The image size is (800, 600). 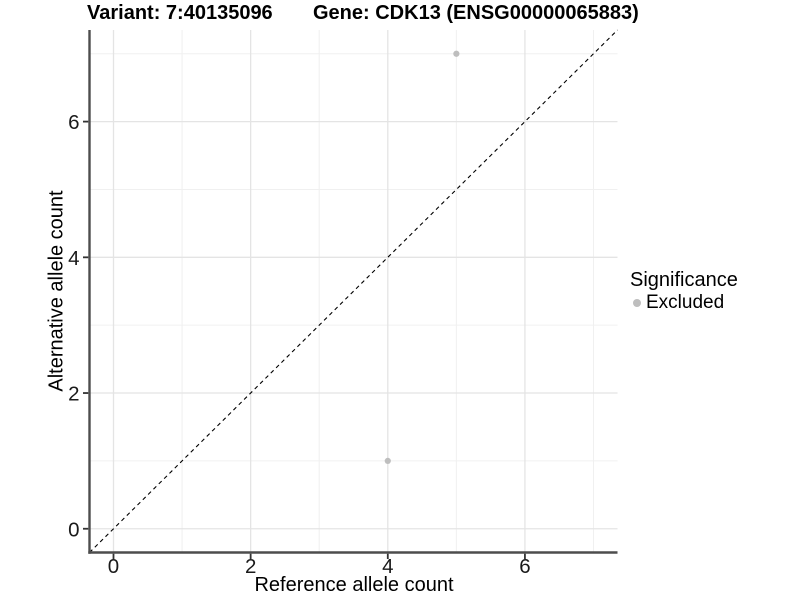 I want to click on x-axis-label: Reference allele count, so click(x=354, y=585).